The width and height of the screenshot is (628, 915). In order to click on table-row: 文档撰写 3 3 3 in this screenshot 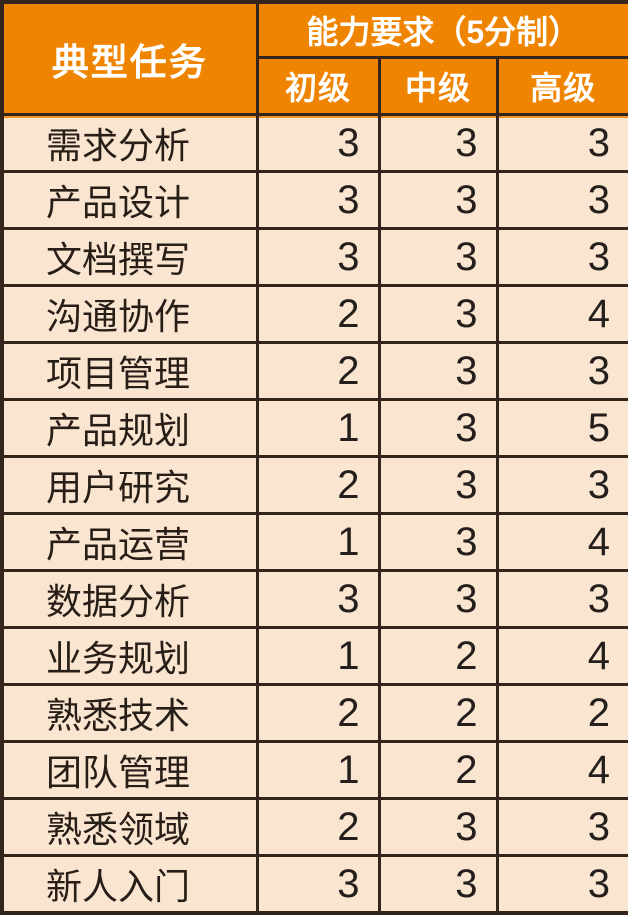, I will do `click(314, 257)`.